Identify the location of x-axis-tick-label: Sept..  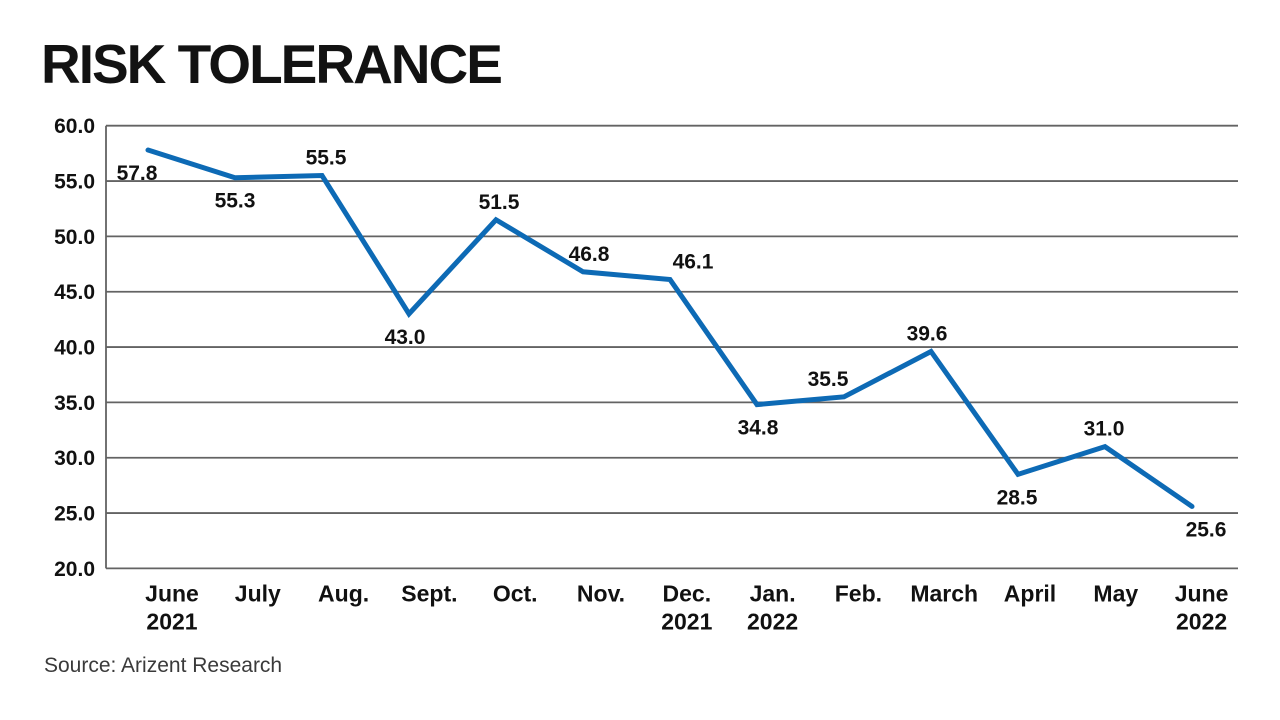
(429, 594).